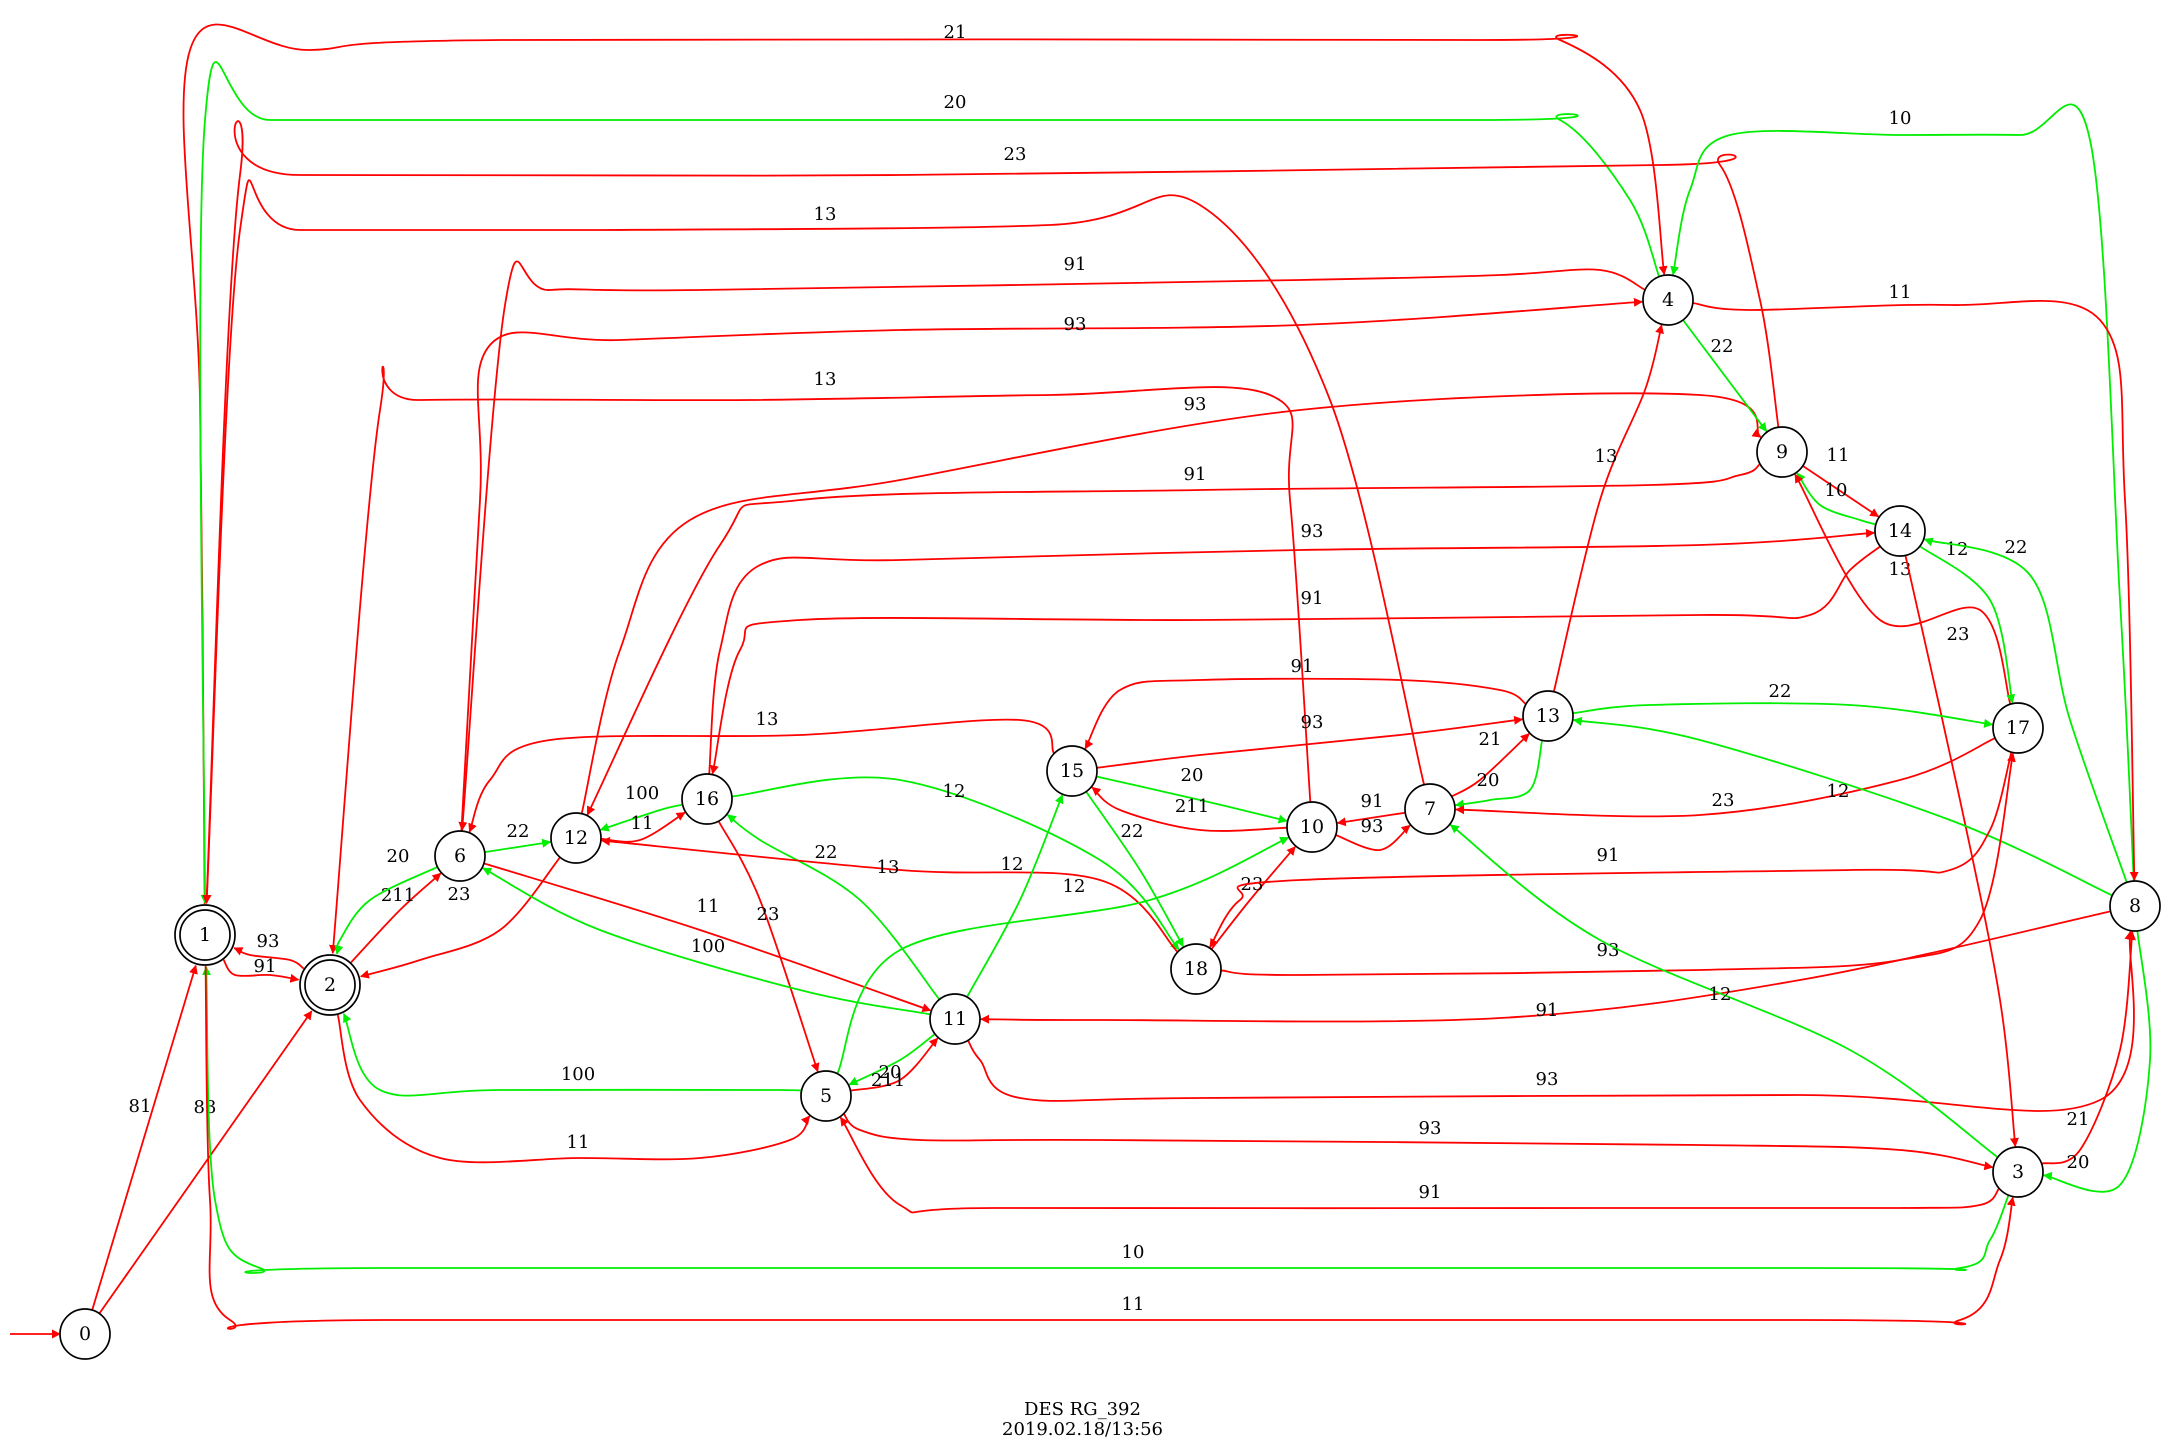  I want to click on edge-16-to-12: 100, so click(641, 807).